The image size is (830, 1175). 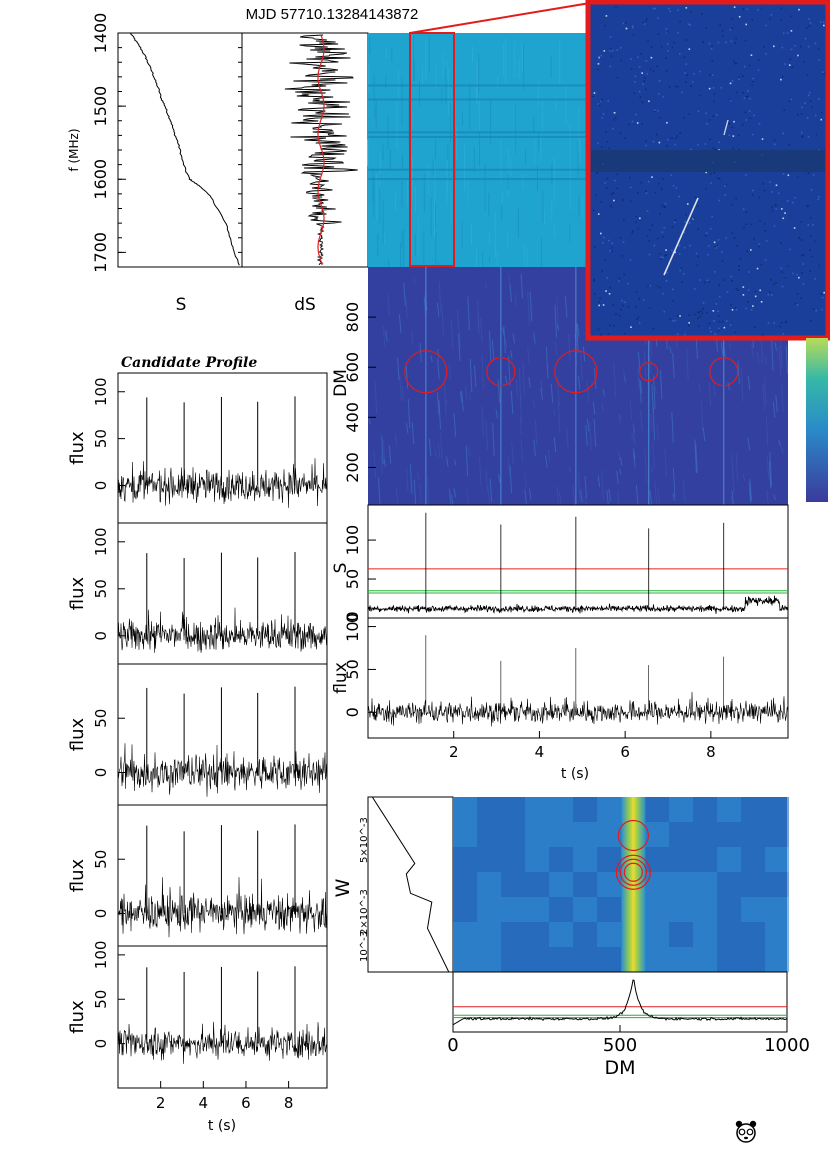 What do you see at coordinates (578, 132) in the screenshot?
I see `dynamic-spectrum-rfi-row` at bounding box center [578, 132].